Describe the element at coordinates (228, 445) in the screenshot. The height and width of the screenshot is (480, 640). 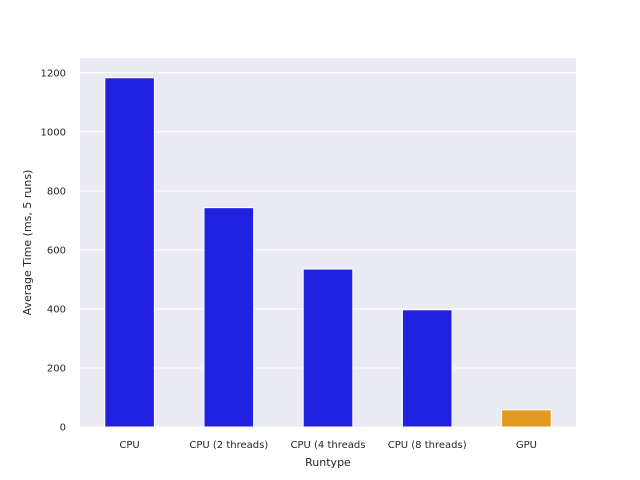
I see `x-tick-label: CPU (2 threads)` at that location.